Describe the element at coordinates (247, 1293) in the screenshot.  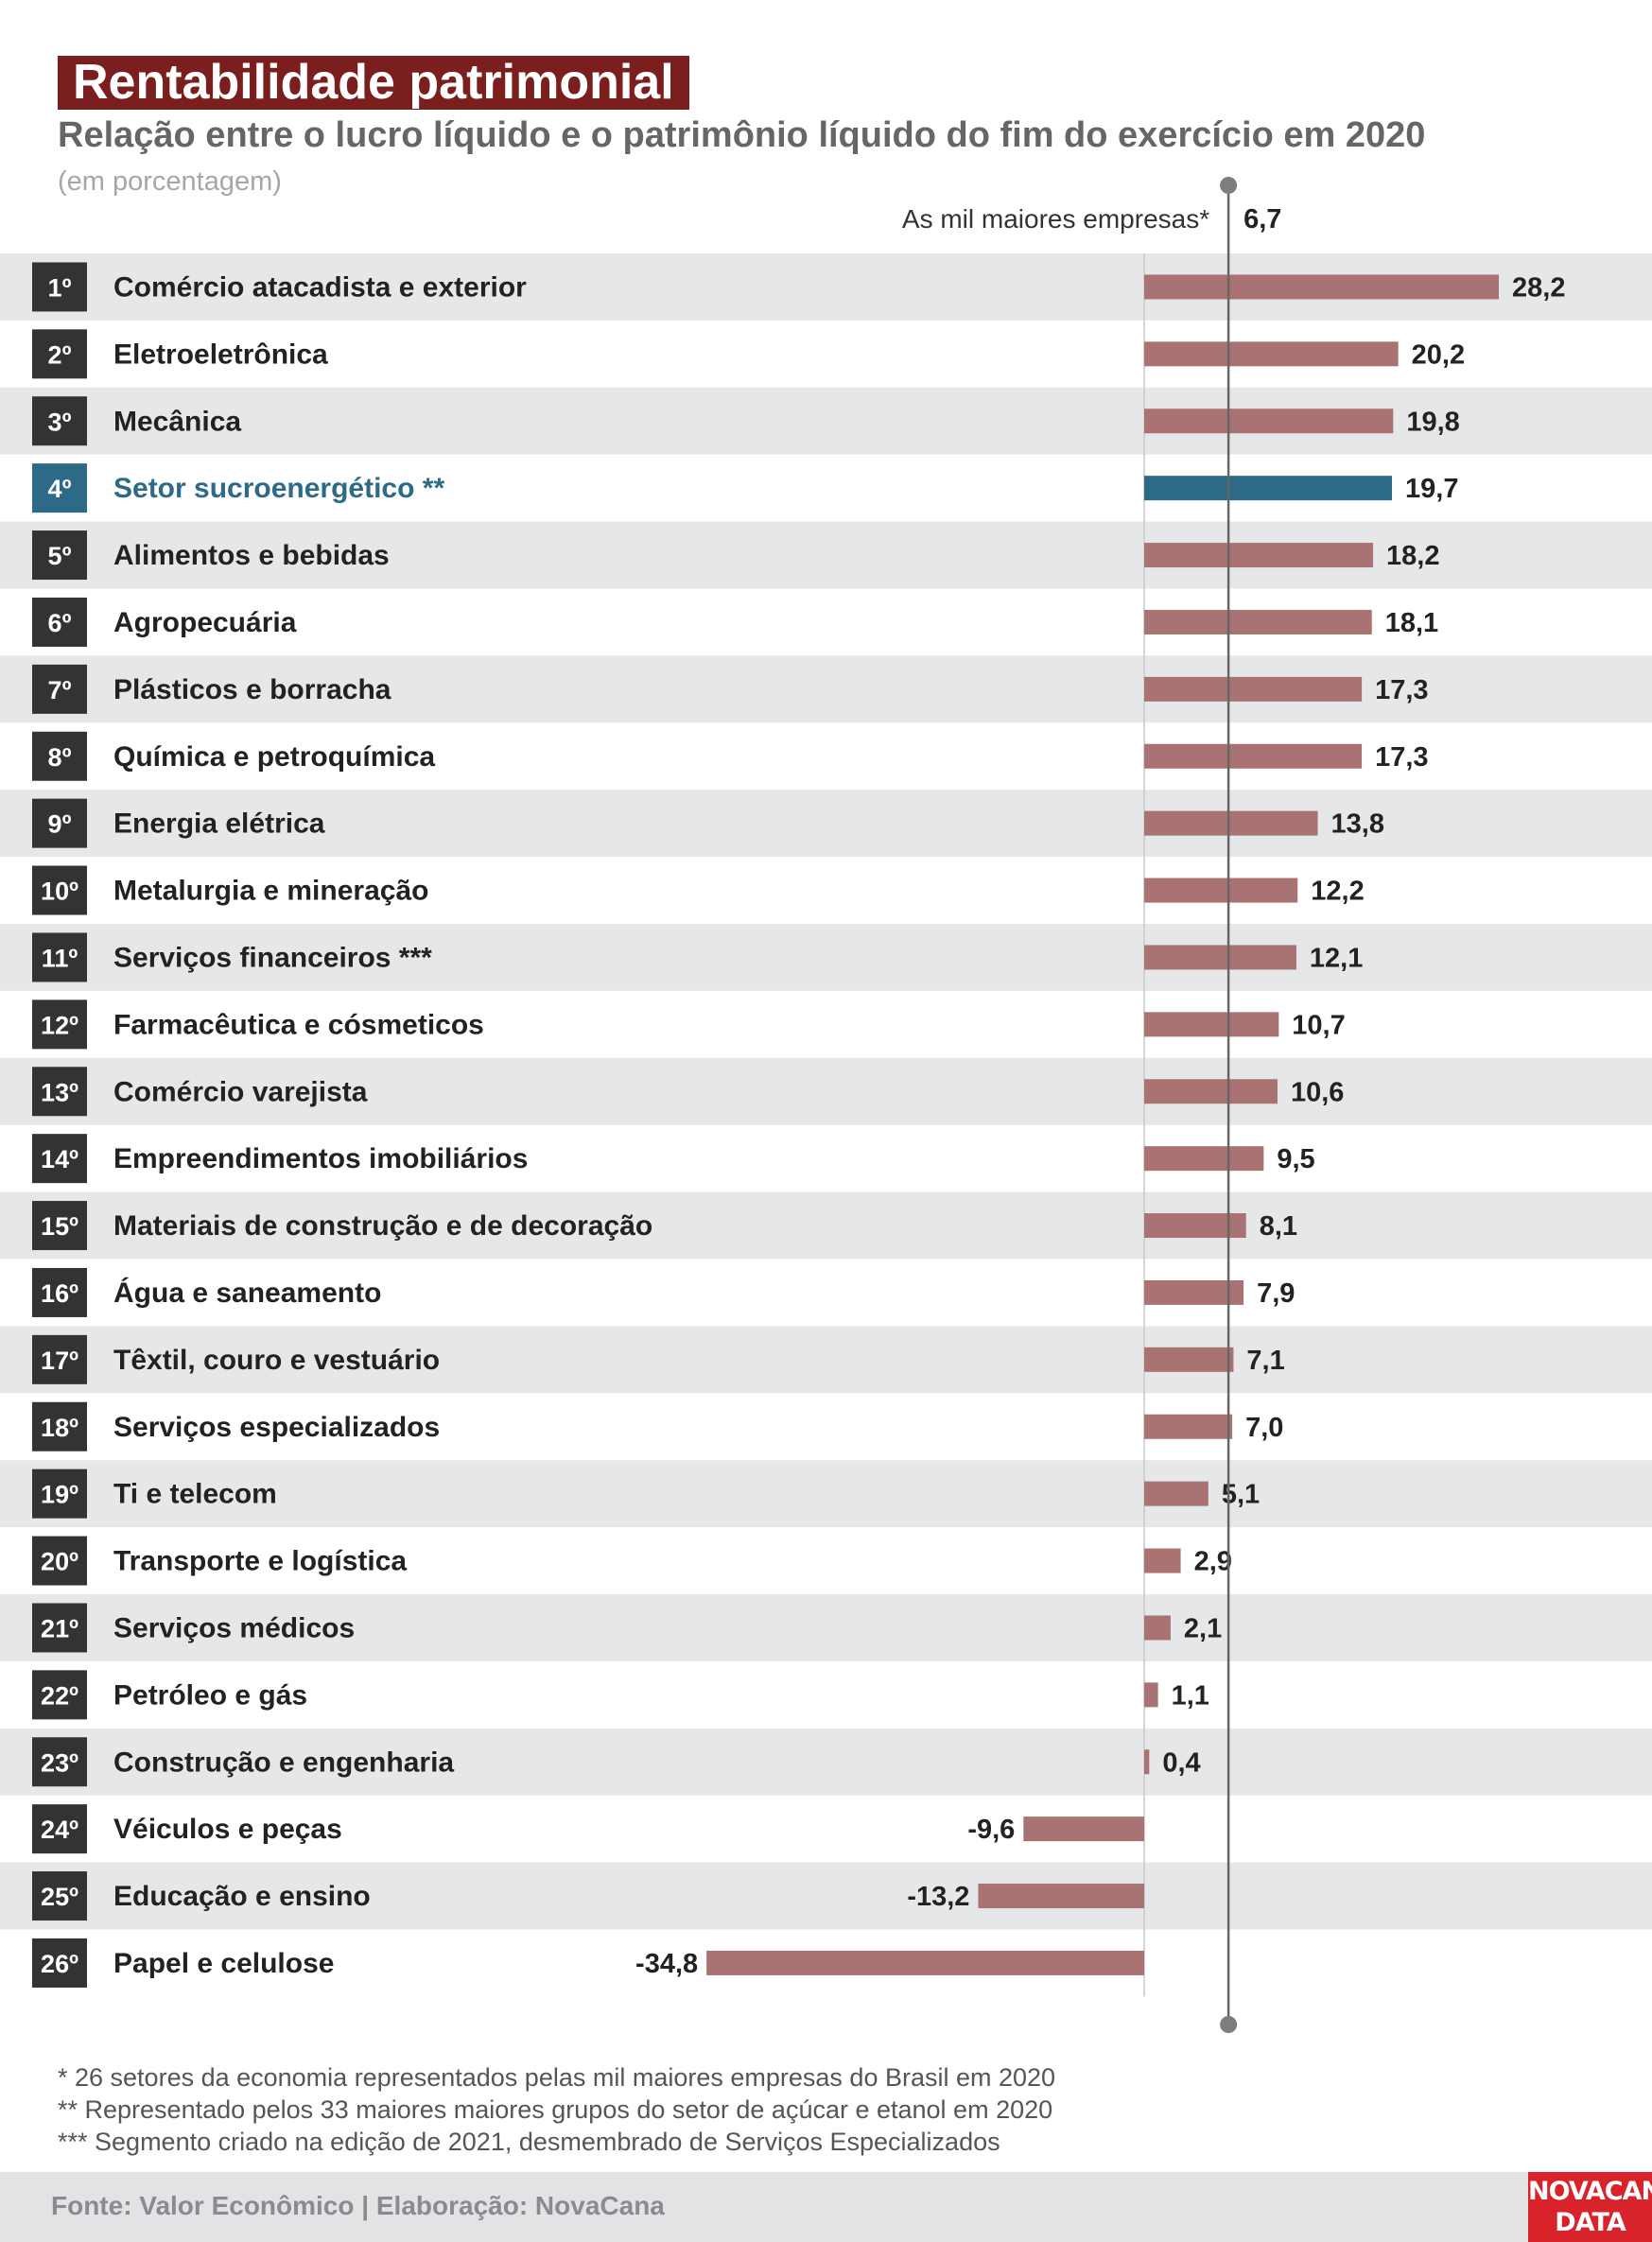
I see `category-label: Água e saneamento` at that location.